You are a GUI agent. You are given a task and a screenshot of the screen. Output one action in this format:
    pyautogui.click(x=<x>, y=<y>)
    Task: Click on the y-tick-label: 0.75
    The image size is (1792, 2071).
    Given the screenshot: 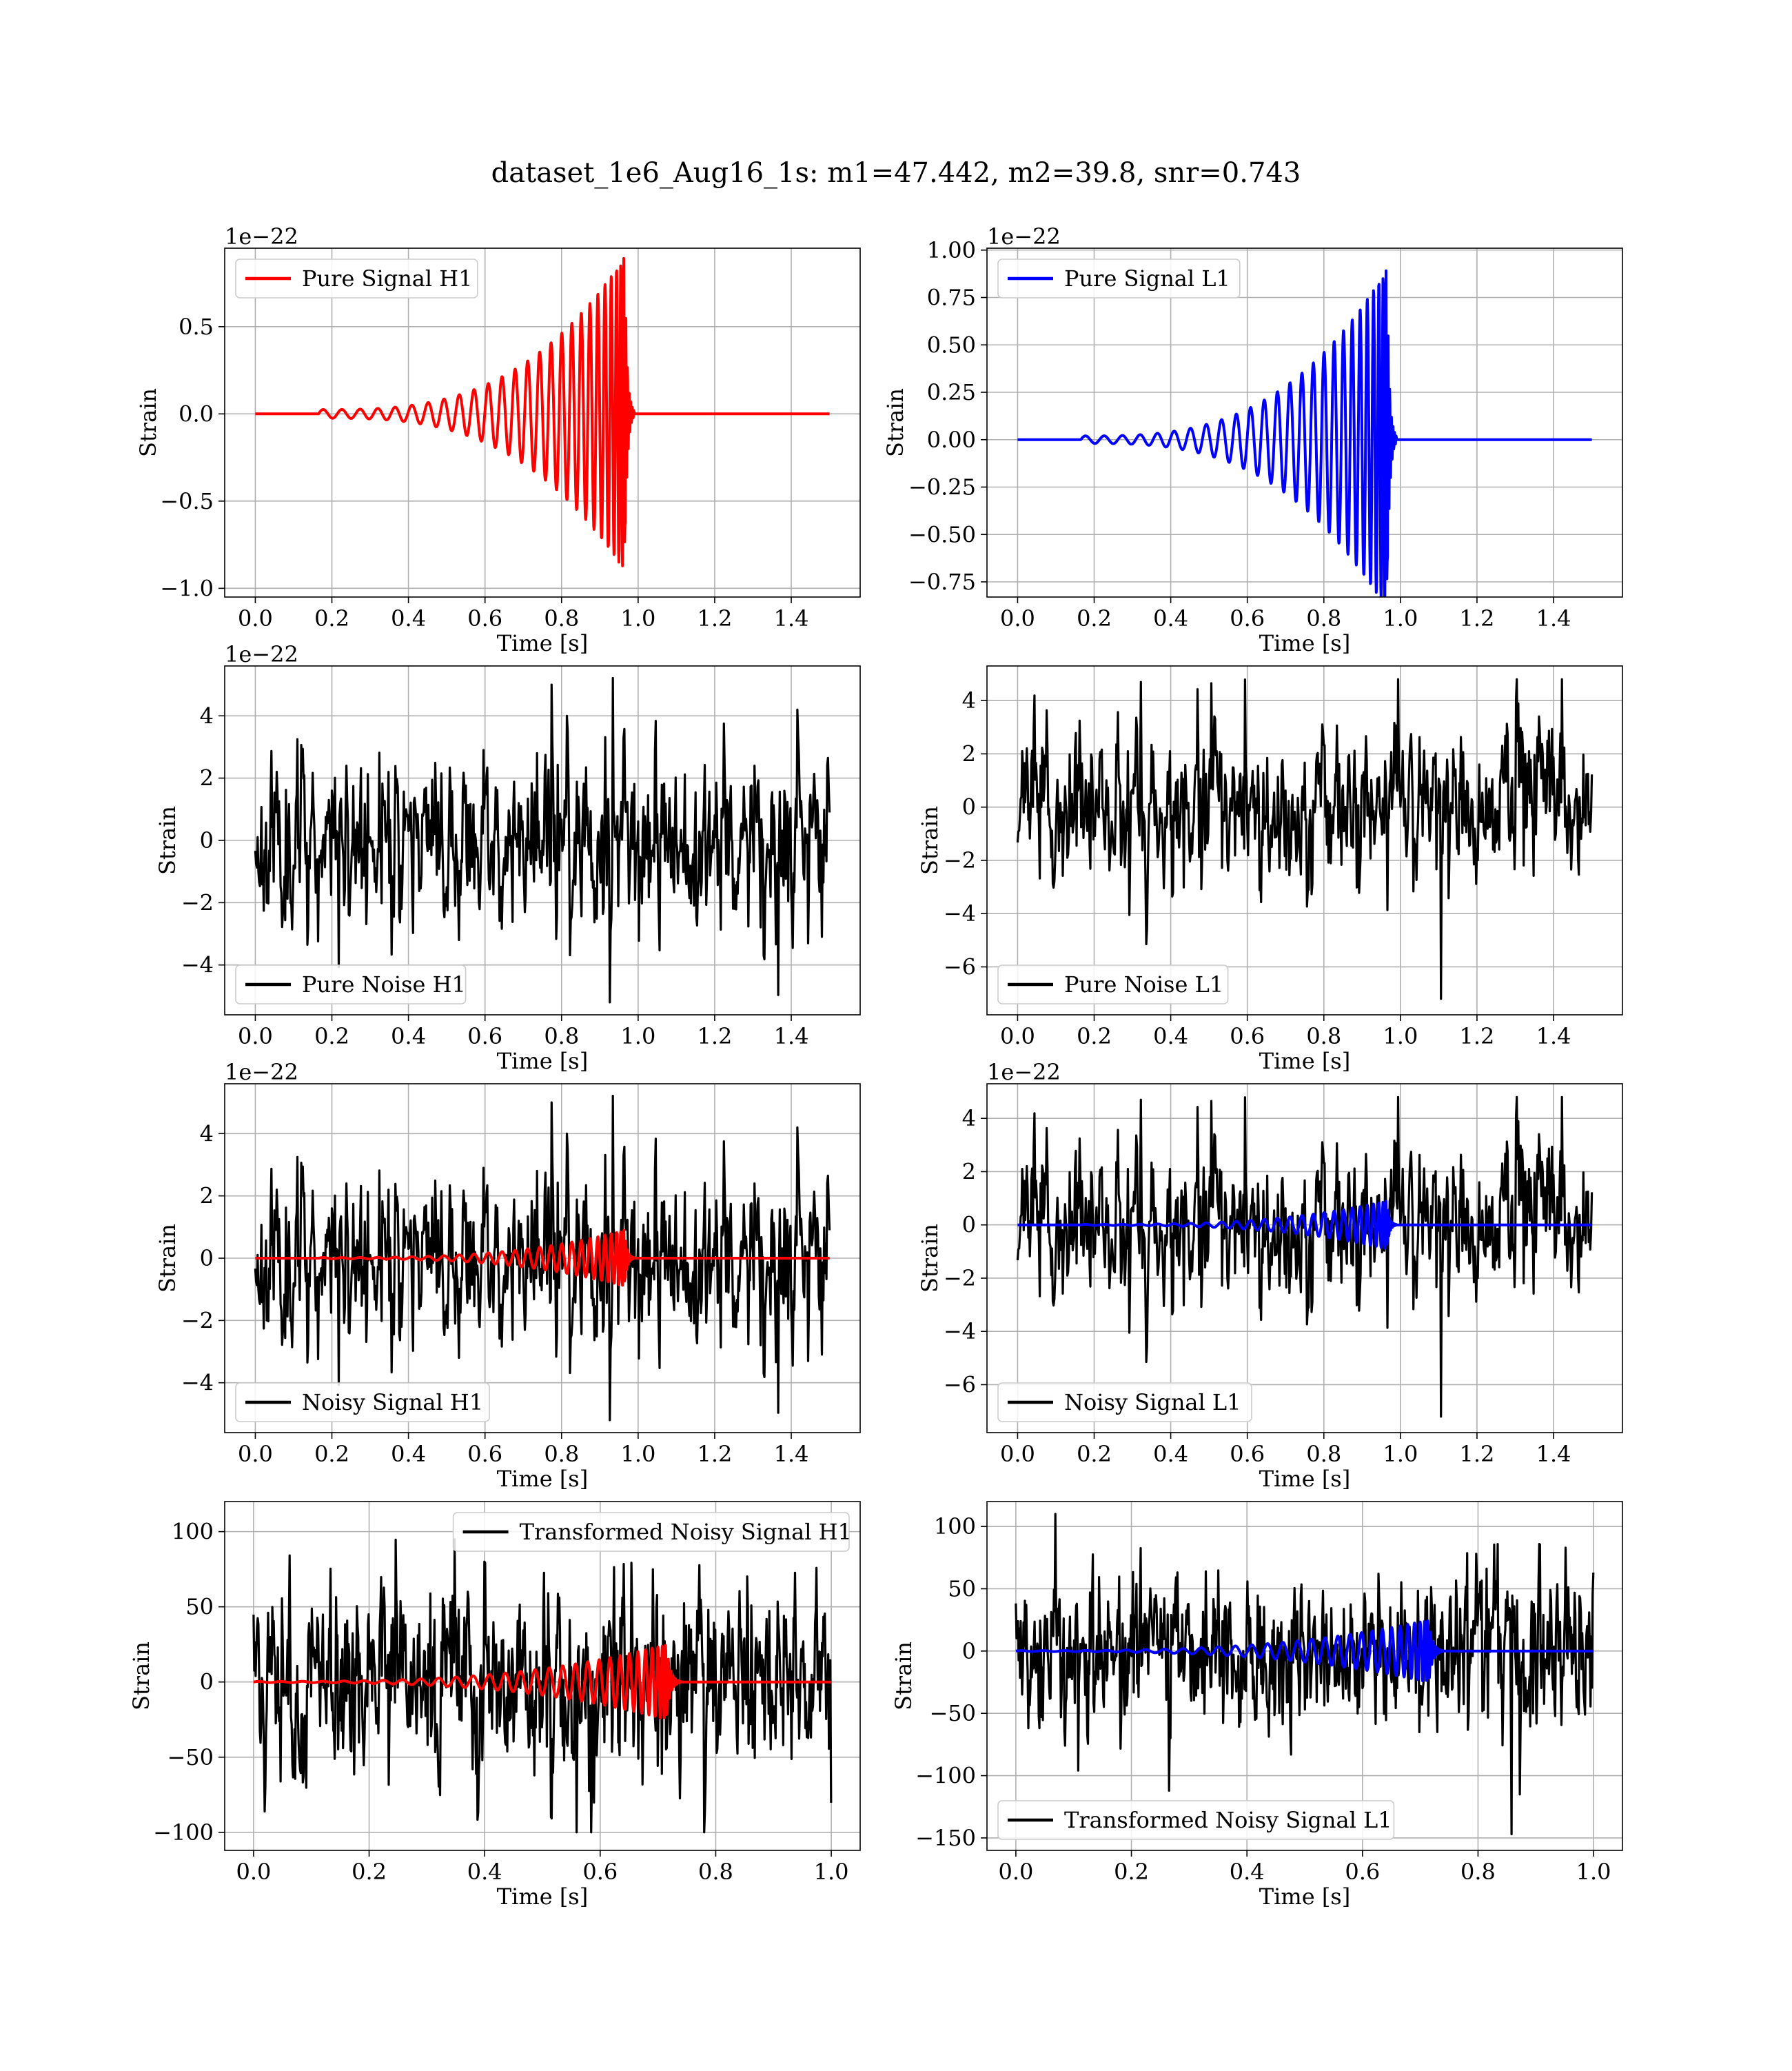 What is the action you would take?
    pyautogui.click(x=951, y=298)
    